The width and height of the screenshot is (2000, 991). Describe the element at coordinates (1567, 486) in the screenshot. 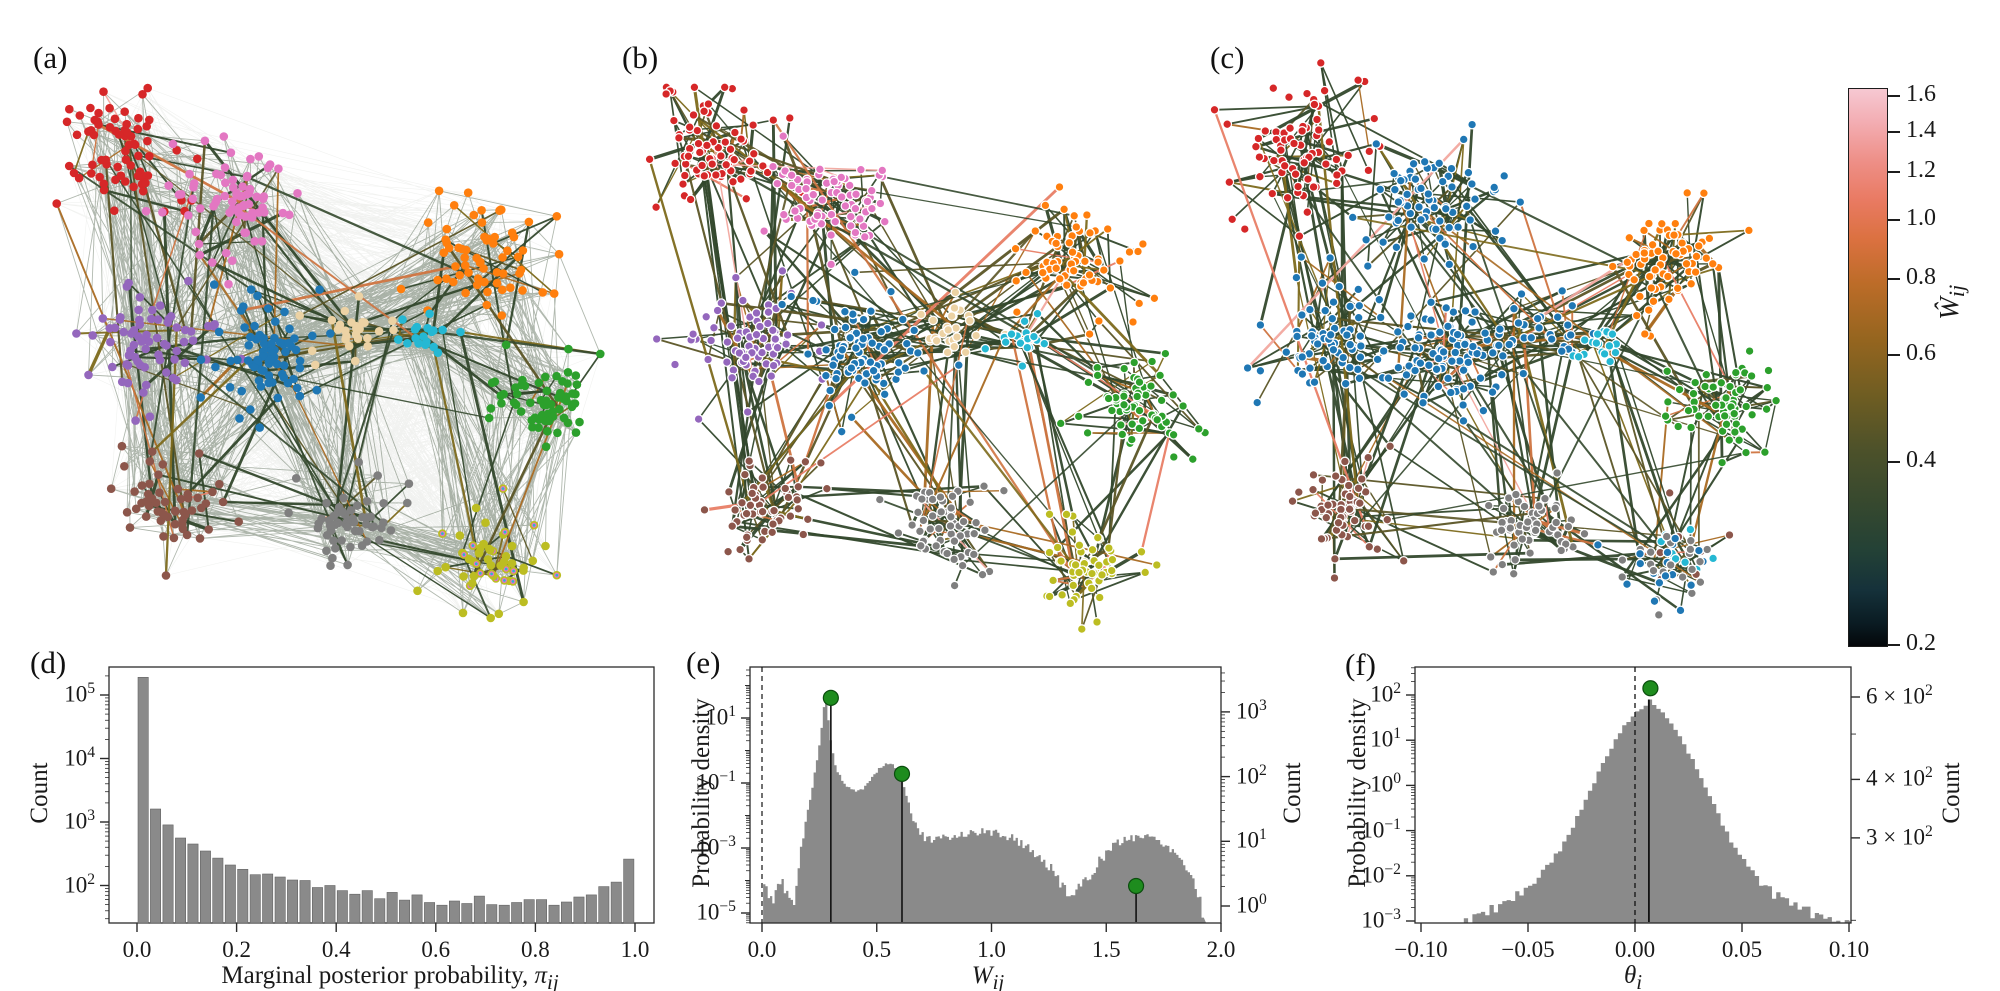

I see `network-c-edges` at that location.